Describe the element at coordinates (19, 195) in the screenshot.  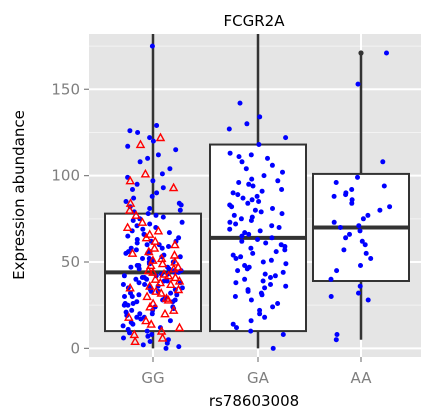
I see `y-axis-title: Expression abundance` at that location.